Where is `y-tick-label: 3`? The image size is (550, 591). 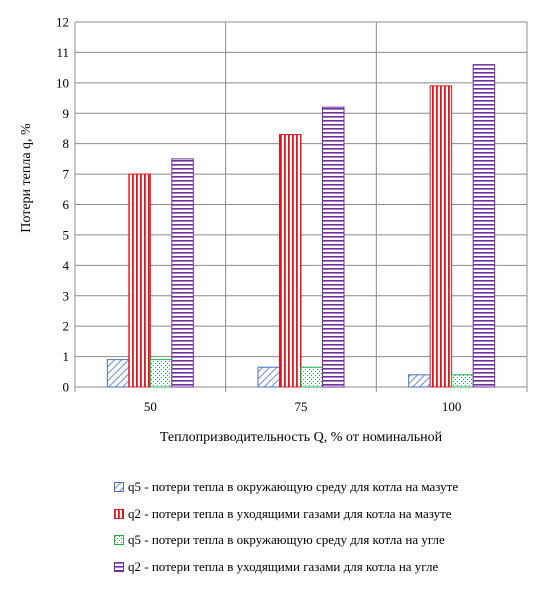 y-tick-label: 3 is located at coordinates (66, 295).